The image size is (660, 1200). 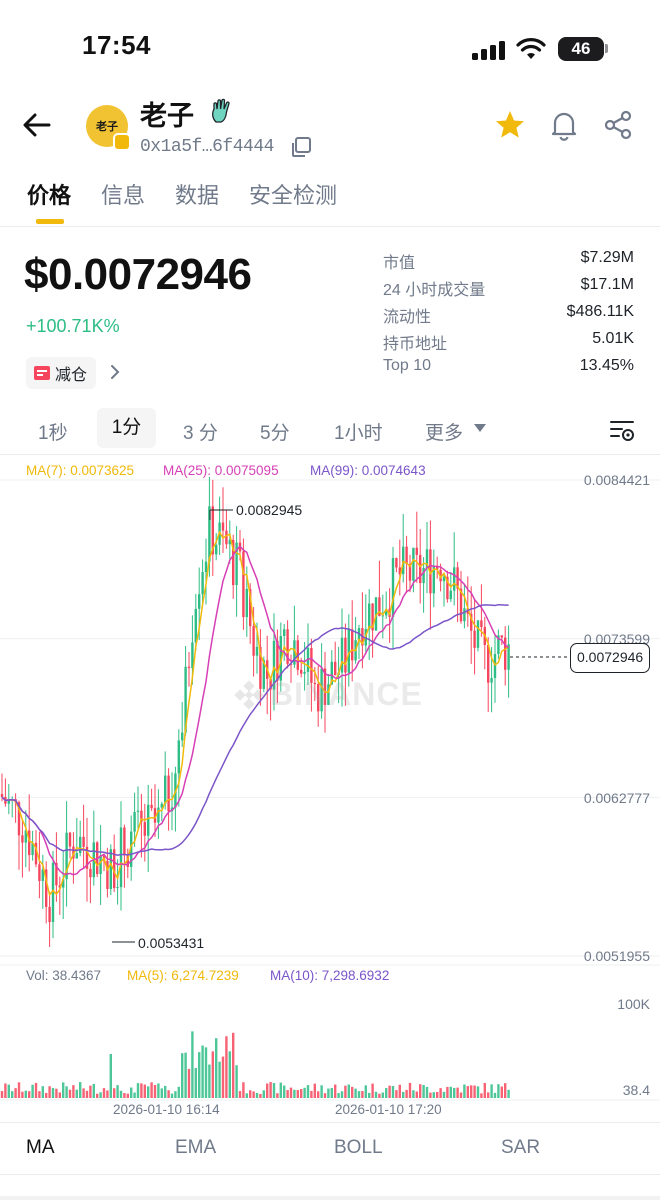 What do you see at coordinates (183, 975) in the screenshot?
I see `volume-ma5-label: MA(5): 6,274.7239` at bounding box center [183, 975].